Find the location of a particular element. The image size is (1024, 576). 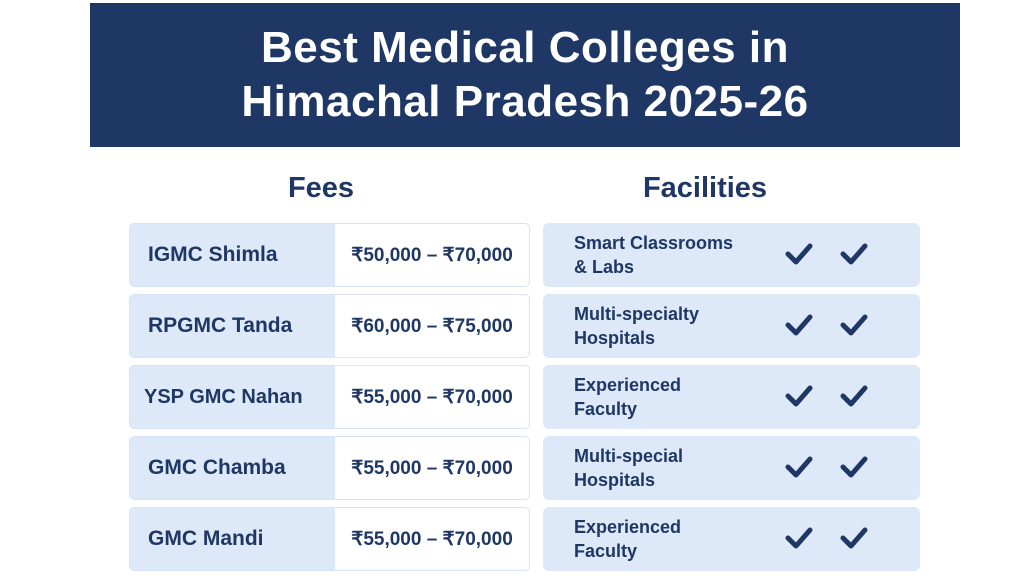

facility-row: Multi-special Hospitals is located at coordinates (731, 468).